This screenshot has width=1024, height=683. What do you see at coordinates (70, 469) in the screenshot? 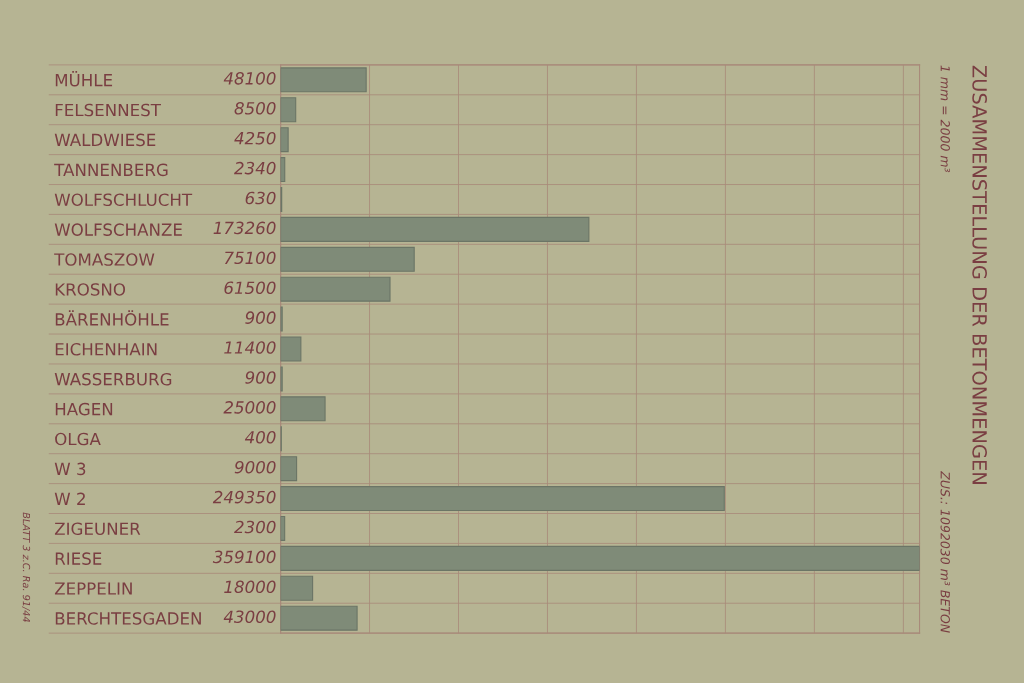
I see `y-tick-label: W 3` at bounding box center [70, 469].